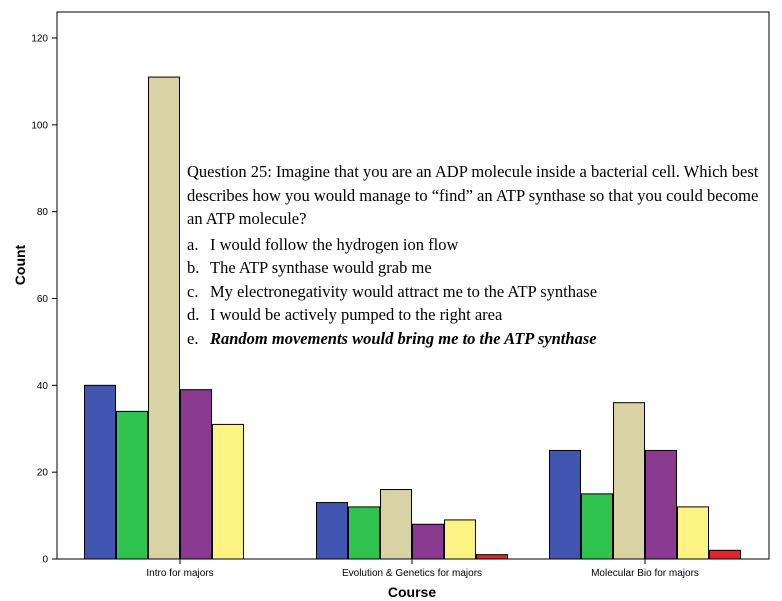  Describe the element at coordinates (482, 268) in the screenshot. I see `answer-option-b: b. The ATP synthase would grab me` at that location.